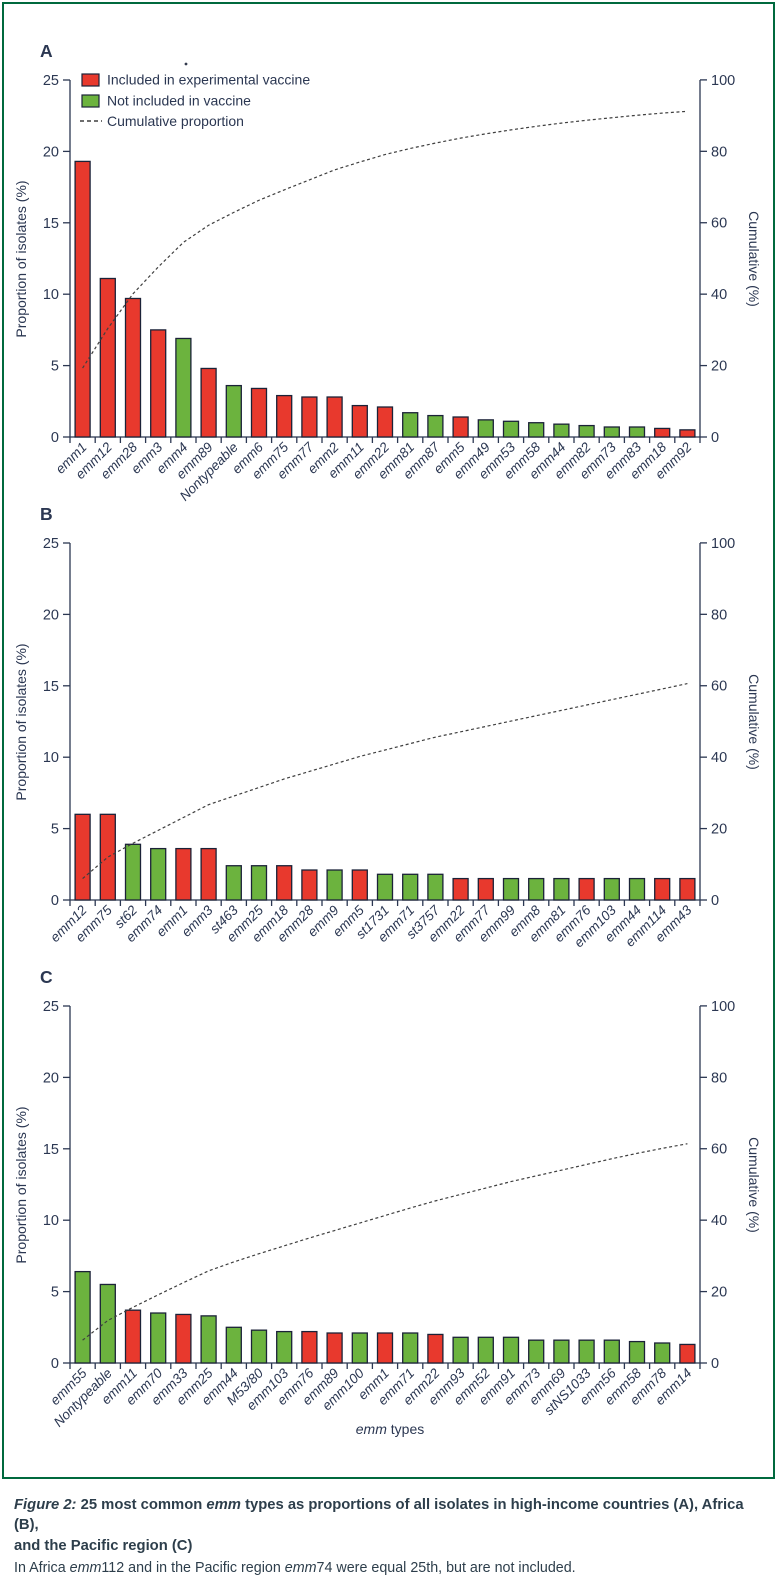 This screenshot has width=779, height=1579. Describe the element at coordinates (259, 412) in the screenshot. I see `bar-emm6` at that location.